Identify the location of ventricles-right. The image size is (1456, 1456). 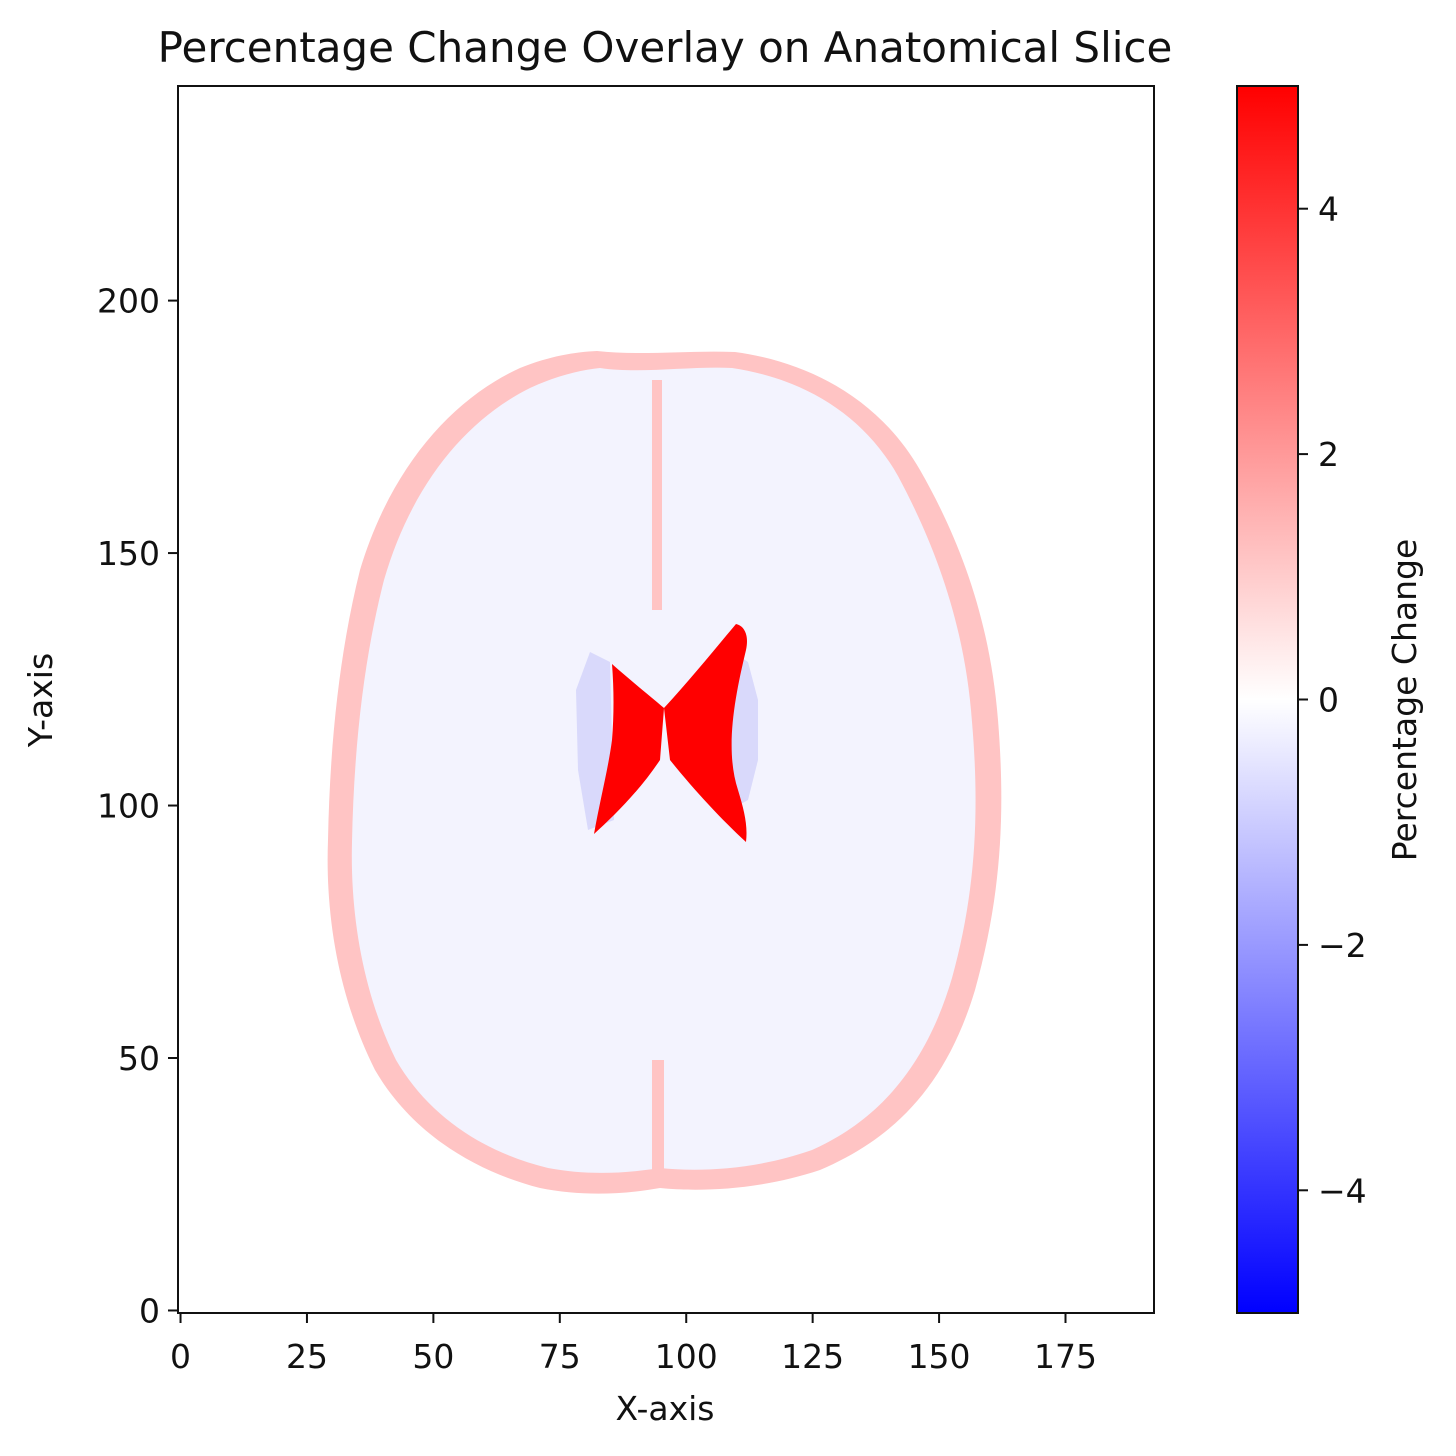
(705, 733).